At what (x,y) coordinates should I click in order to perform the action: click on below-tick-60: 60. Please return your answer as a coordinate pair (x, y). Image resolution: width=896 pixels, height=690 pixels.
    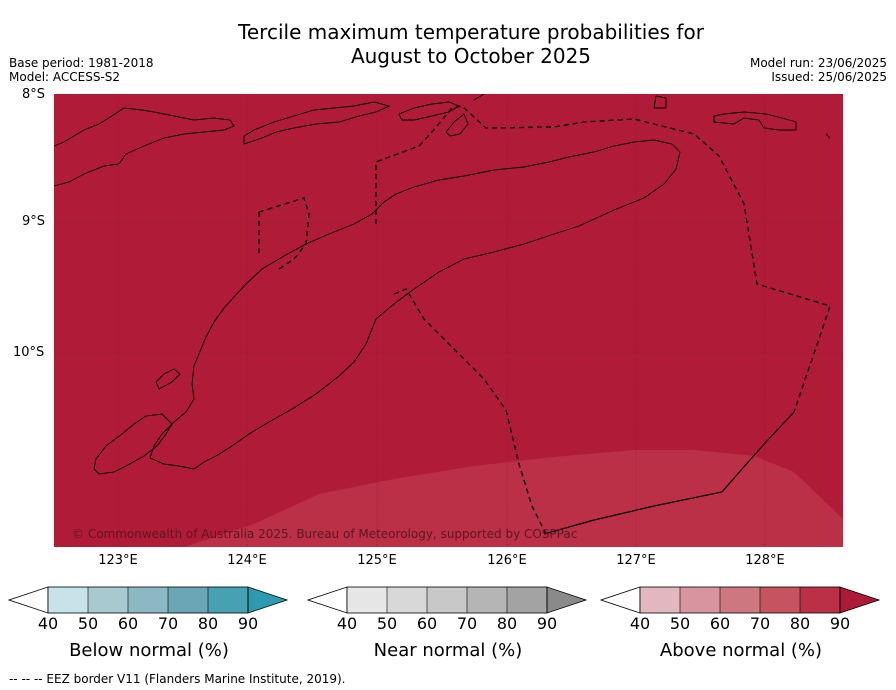
    Looking at the image, I should click on (128, 623).